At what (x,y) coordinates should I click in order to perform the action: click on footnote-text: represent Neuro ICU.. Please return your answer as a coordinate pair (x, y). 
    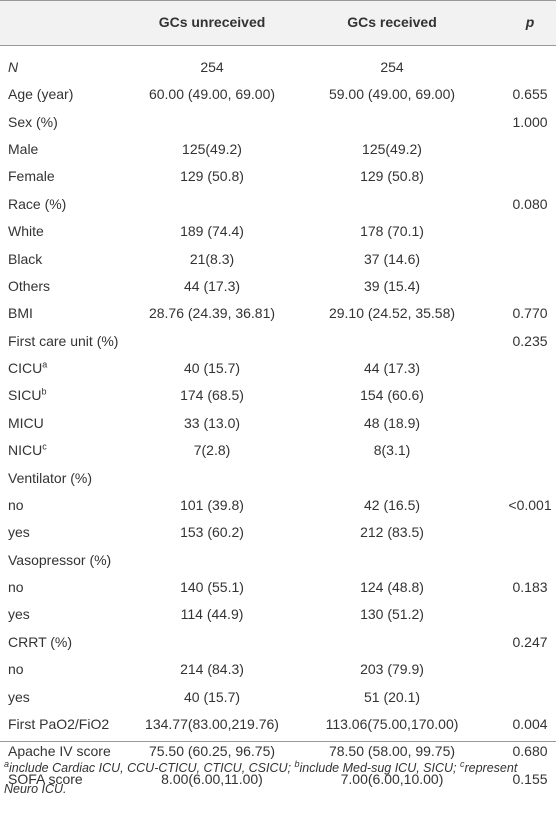
    Looking at the image, I should click on (261, 778).